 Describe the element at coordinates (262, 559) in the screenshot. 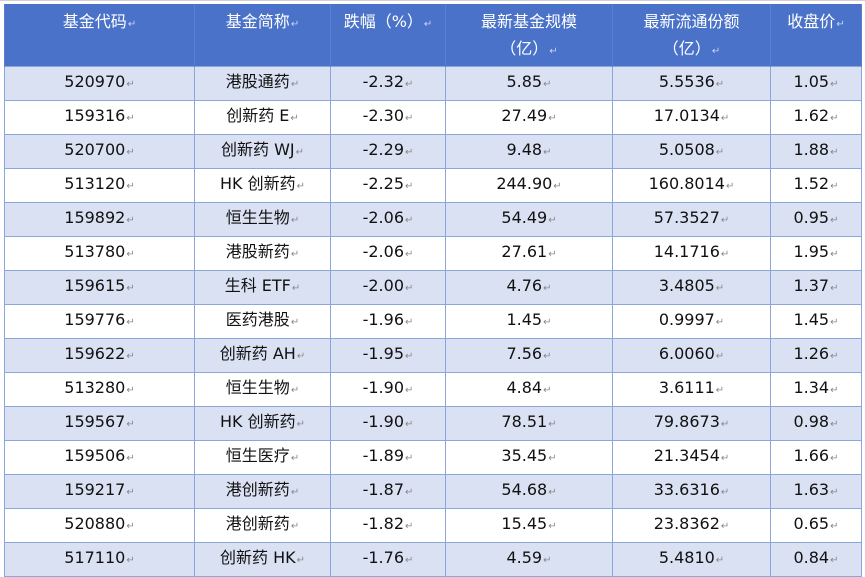

I see `cell-name: 创新药 HK↵` at that location.